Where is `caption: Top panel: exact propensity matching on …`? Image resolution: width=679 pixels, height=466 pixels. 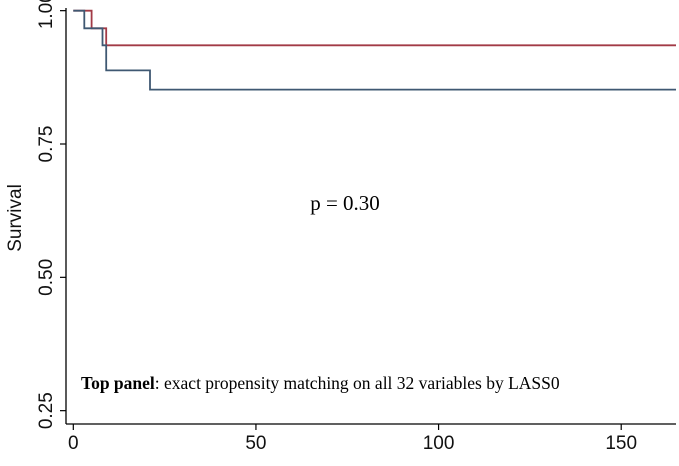
caption: Top panel: exact propensity matching on … is located at coordinates (320, 383).